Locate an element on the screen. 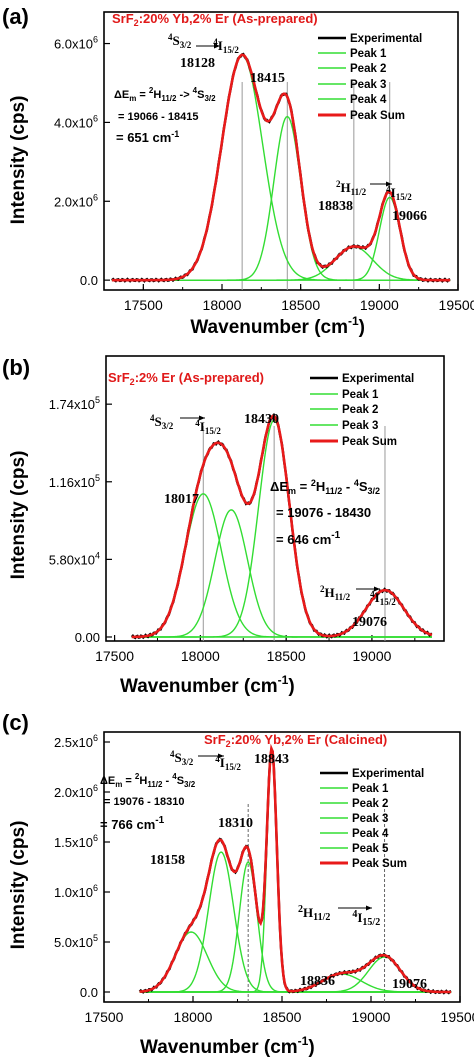 This screenshot has width=474, height=1061. panel-a-xtick-label: 17500 is located at coordinates (143, 305).